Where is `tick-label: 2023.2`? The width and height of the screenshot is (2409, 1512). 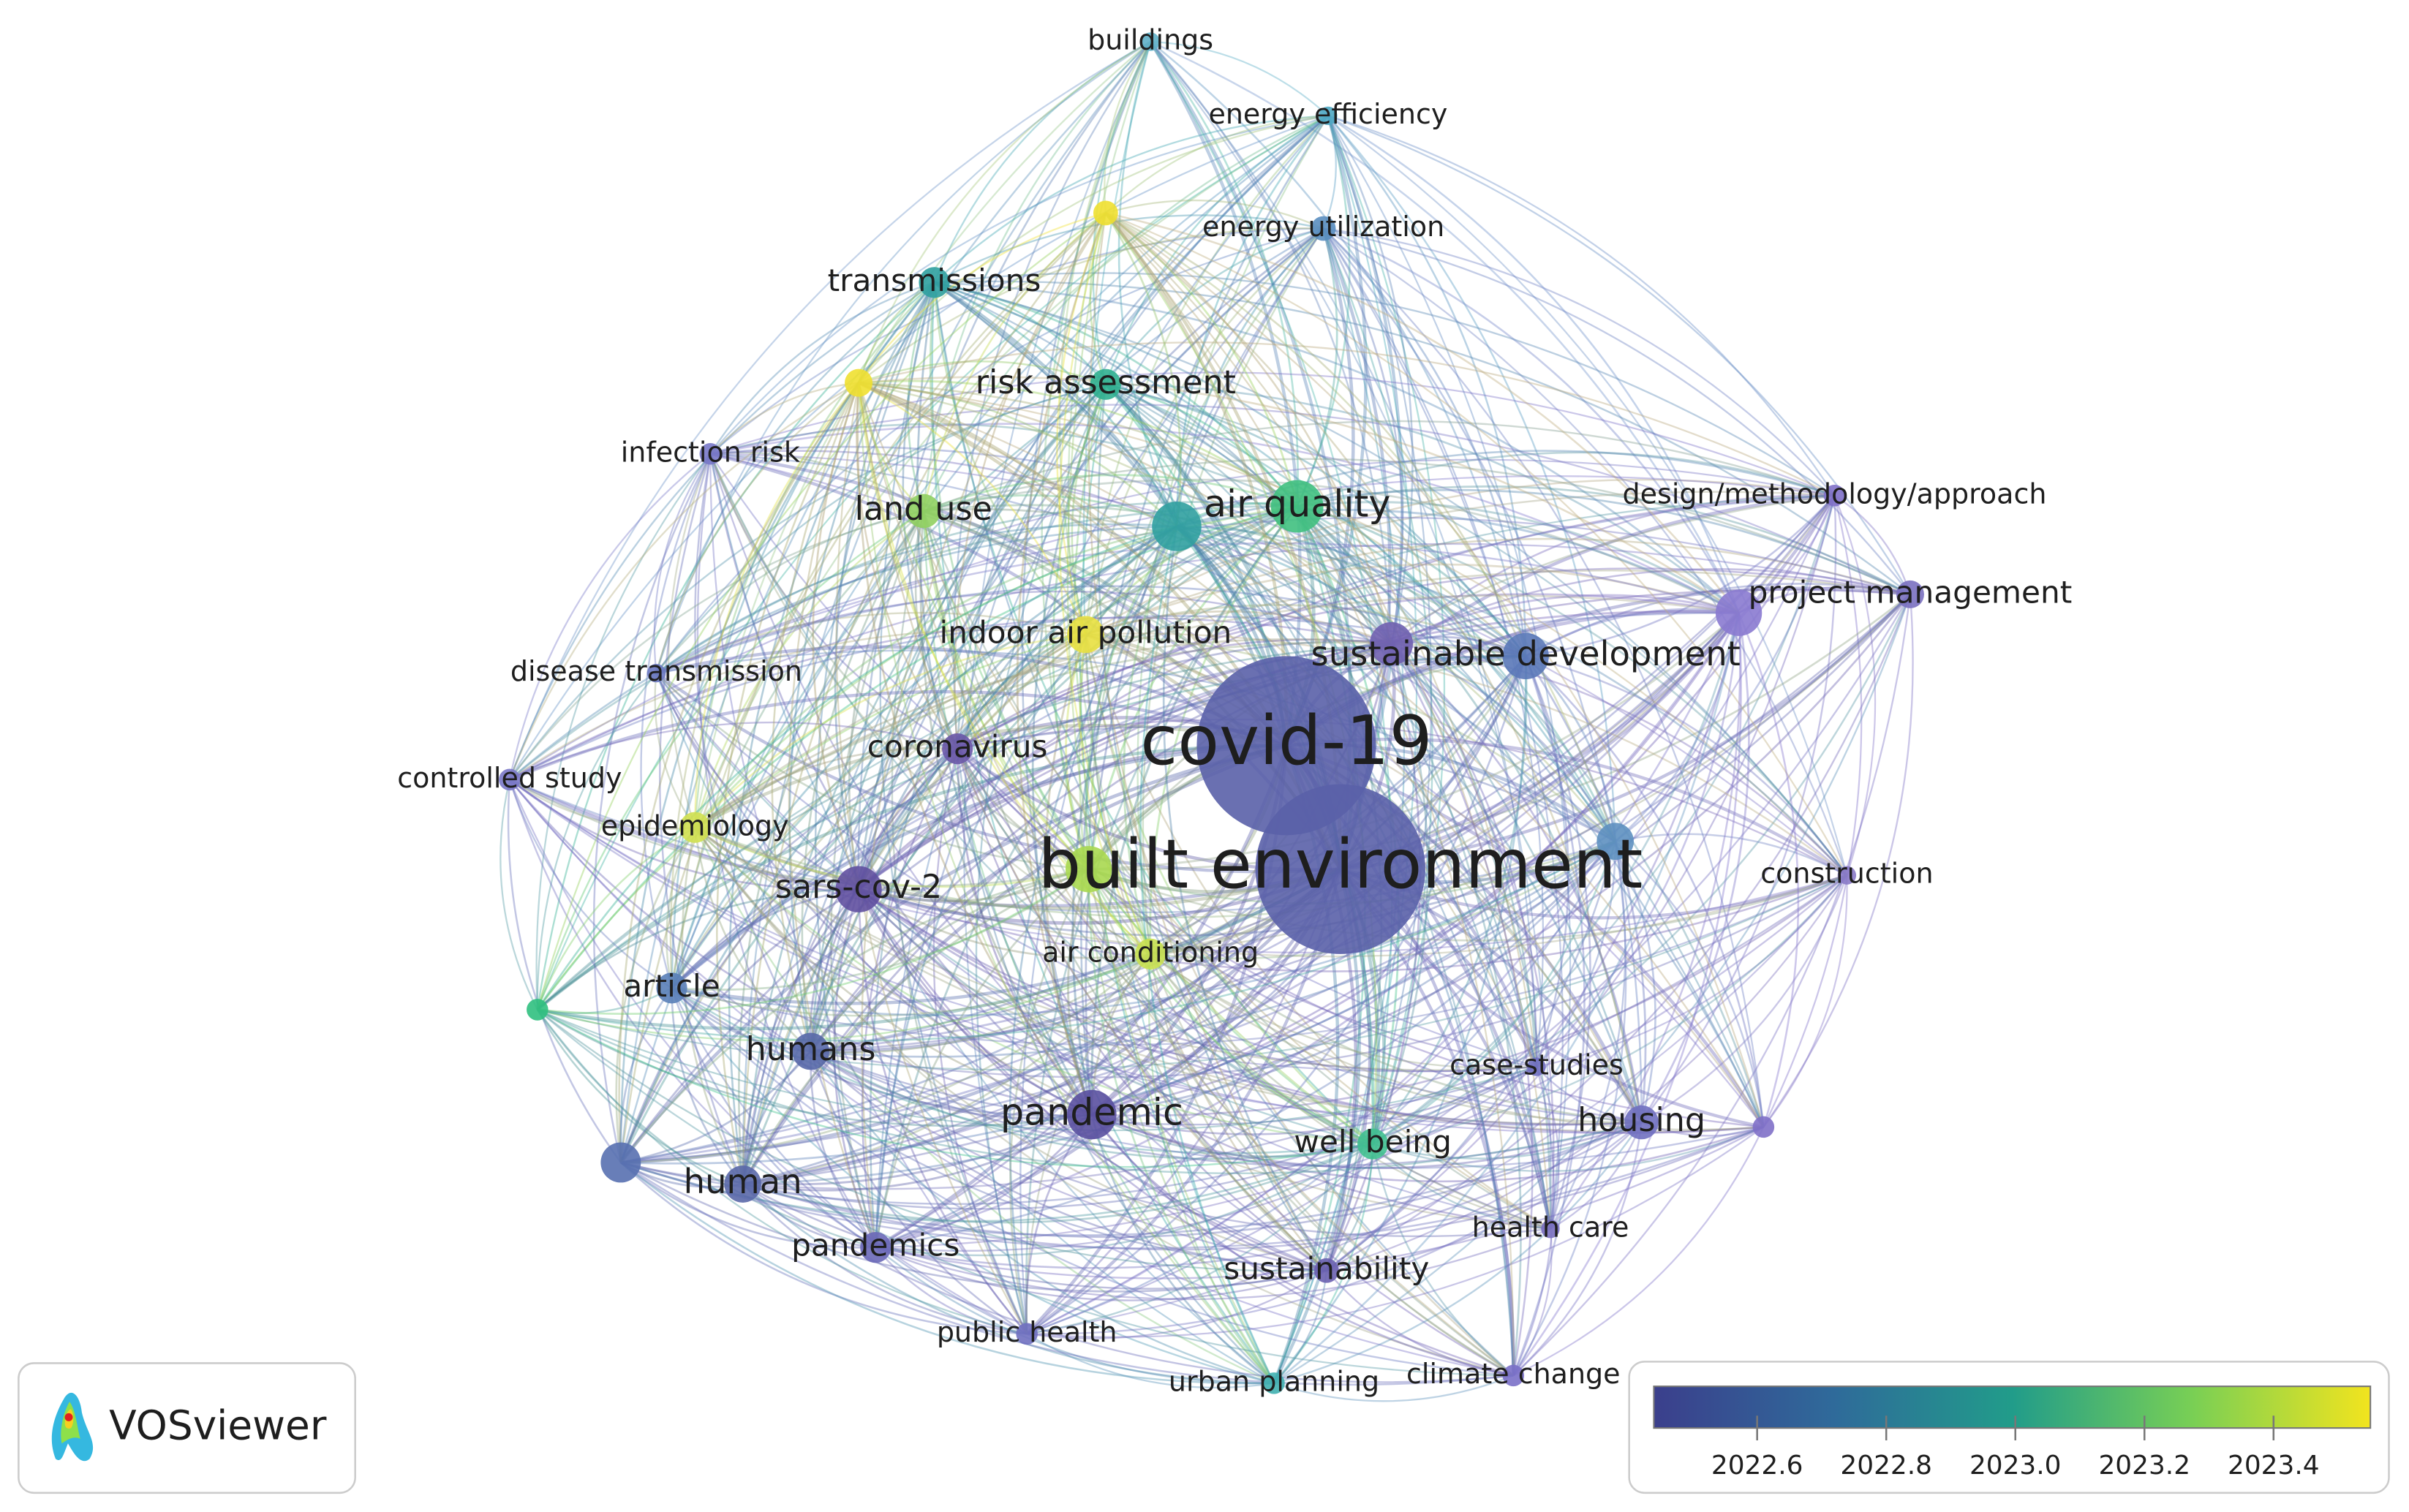 tick-label: 2023.2 is located at coordinates (2144, 1466).